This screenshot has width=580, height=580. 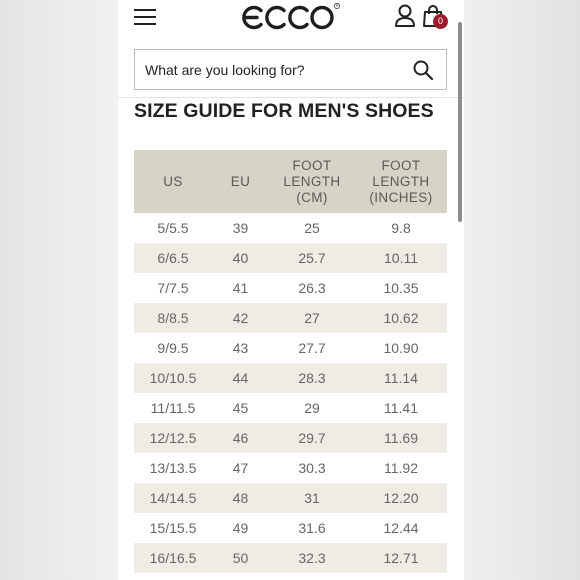 What do you see at coordinates (290, 17) in the screenshot?
I see `ecco-logo: R` at bounding box center [290, 17].